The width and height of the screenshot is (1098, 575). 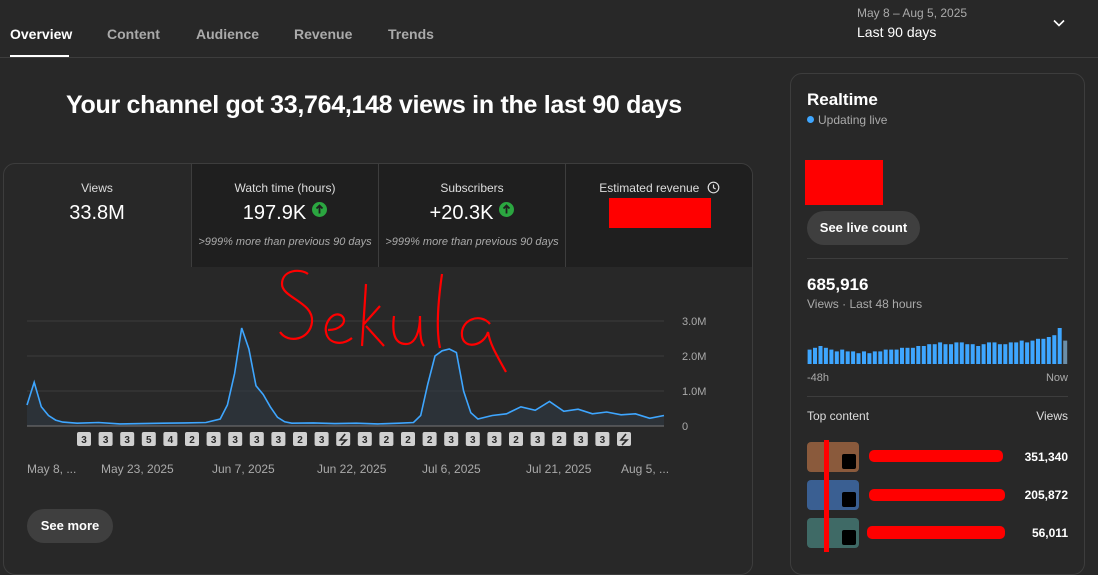 I want to click on y-tick-label: 3.0M, so click(x=694, y=322).